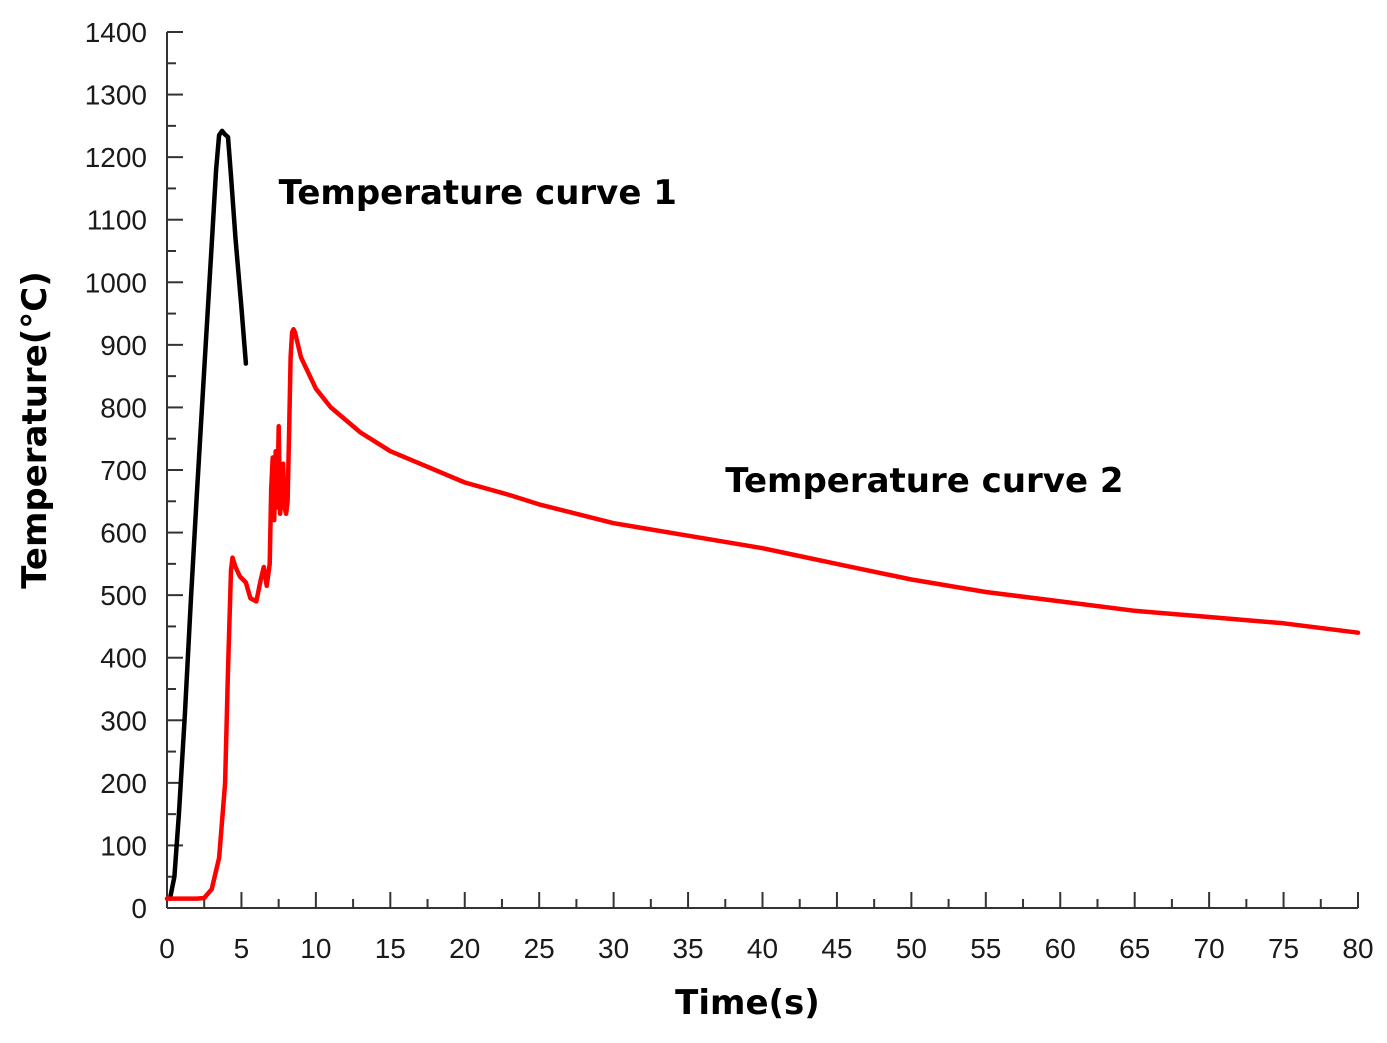  I want to click on annotation-curve-2: Temperature curve 2, so click(924, 481).